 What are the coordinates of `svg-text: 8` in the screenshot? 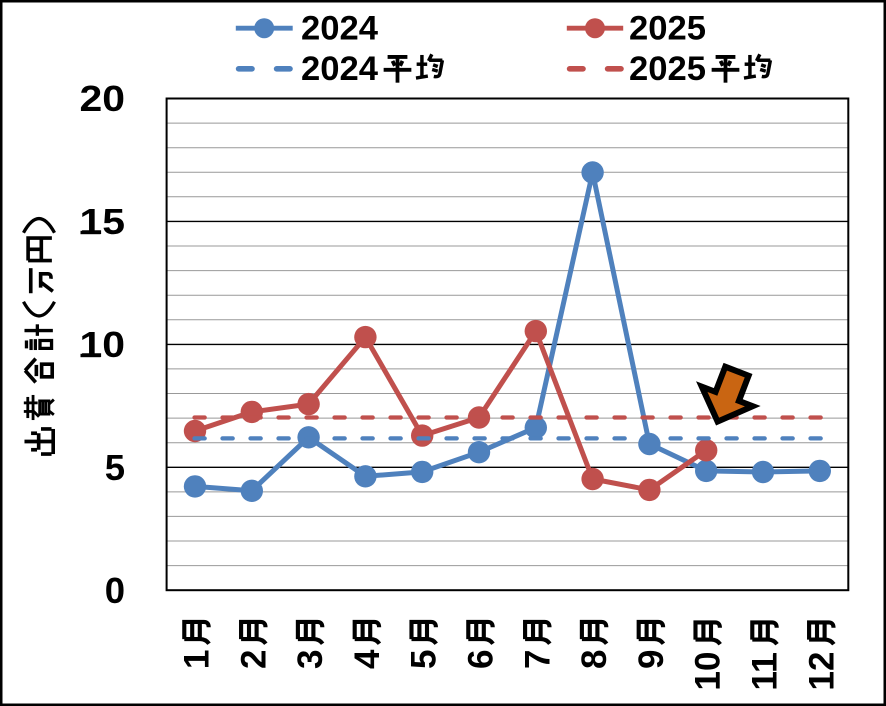 It's located at (594, 659).